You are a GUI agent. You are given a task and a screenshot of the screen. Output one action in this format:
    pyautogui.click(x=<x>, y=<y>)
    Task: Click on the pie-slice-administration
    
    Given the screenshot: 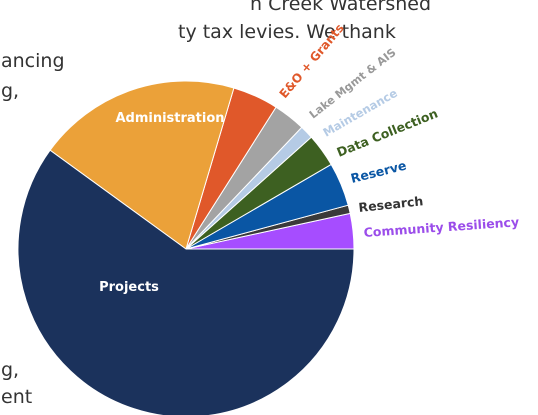 What is the action you would take?
    pyautogui.click(x=142, y=165)
    